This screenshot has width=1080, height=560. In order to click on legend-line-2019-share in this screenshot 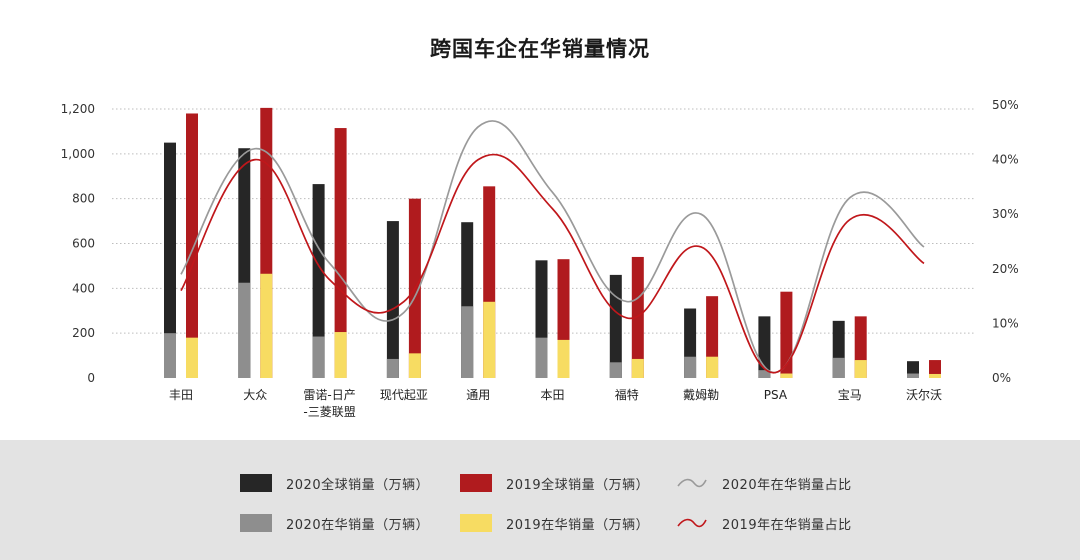, I will do `click(692, 523)`.